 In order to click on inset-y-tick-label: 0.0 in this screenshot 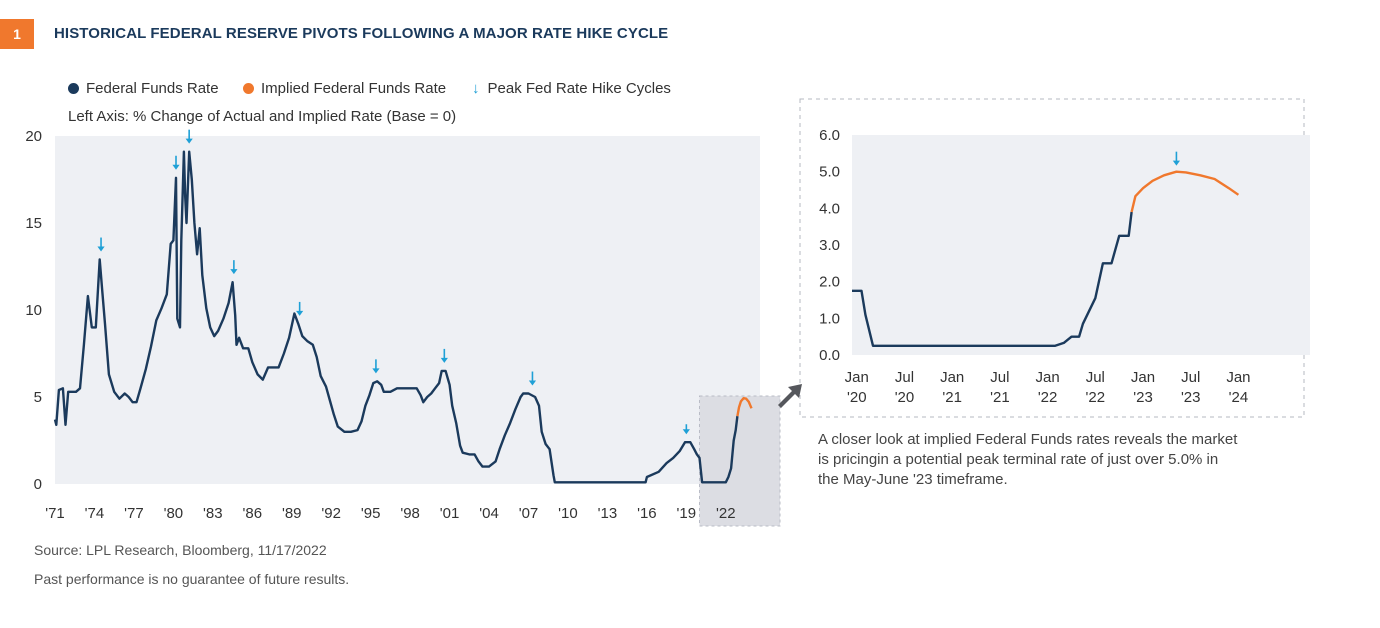, I will do `click(829, 355)`.